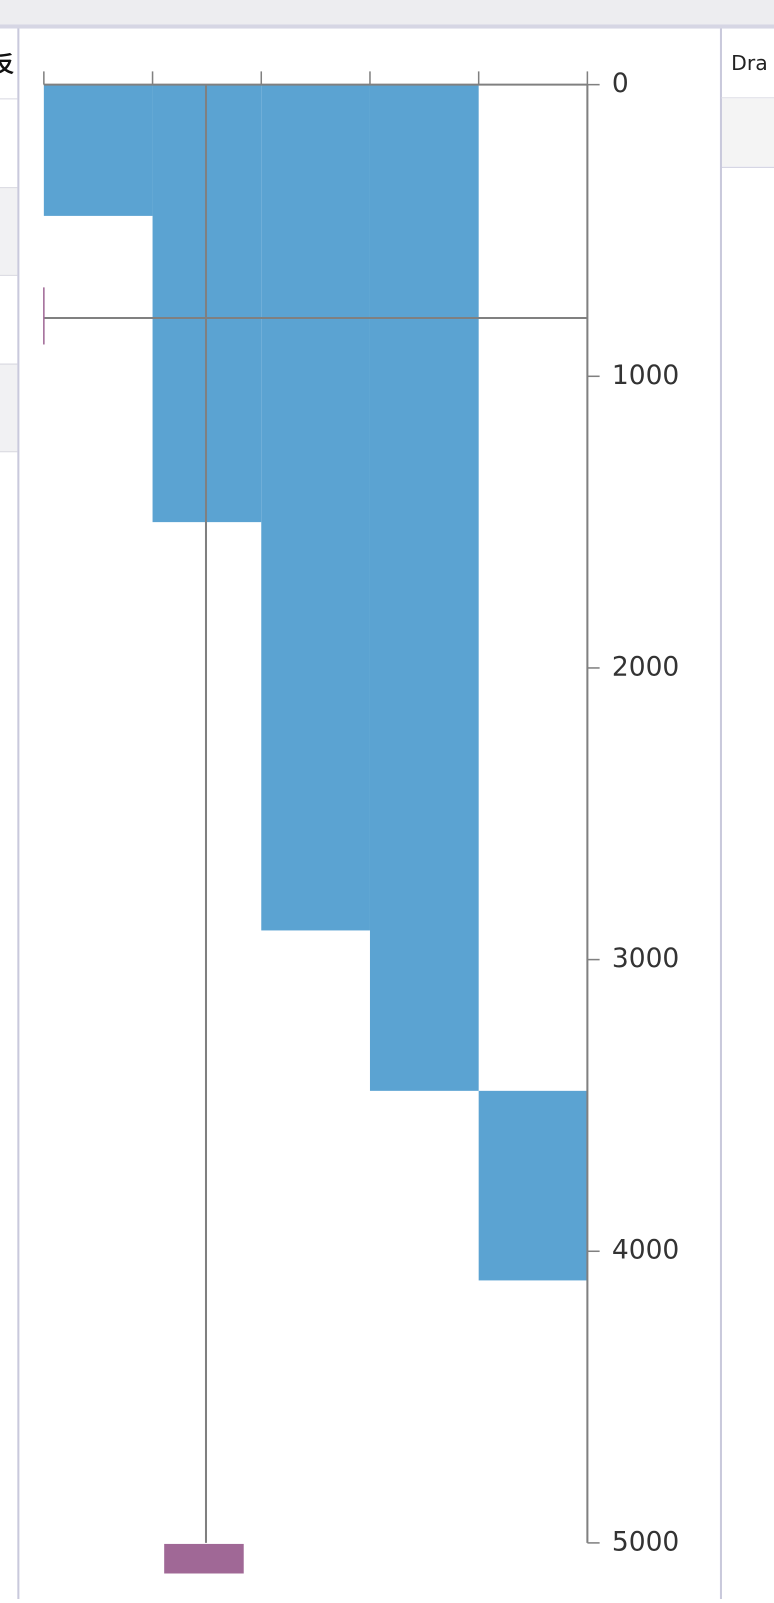 This screenshot has height=1603, width=774. I want to click on y-tick-label: 2000, so click(645, 666).